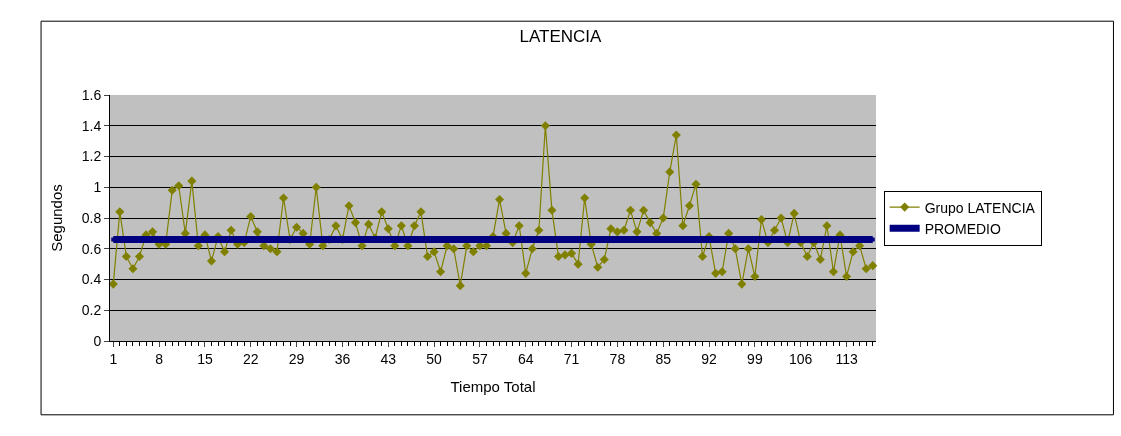 The height and width of the screenshot is (436, 1121). What do you see at coordinates (250, 358) in the screenshot?
I see `x-tick-label: 22` at bounding box center [250, 358].